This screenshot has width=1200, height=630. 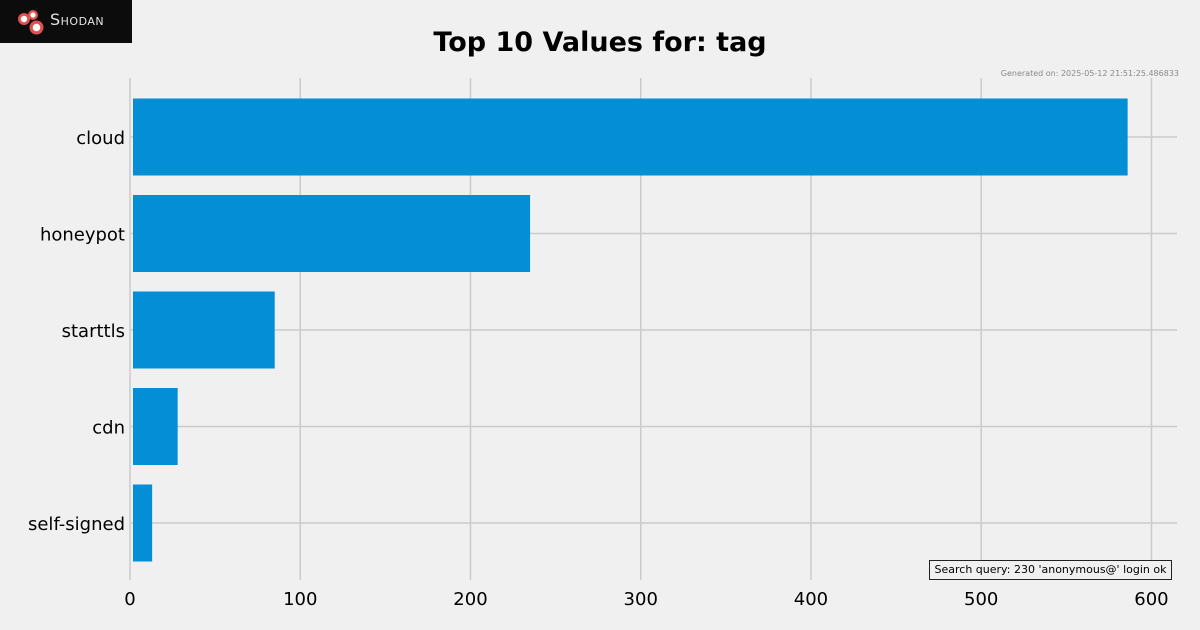 What do you see at coordinates (77, 19) in the screenshot?
I see `shodan-brand-text: Shodan` at bounding box center [77, 19].